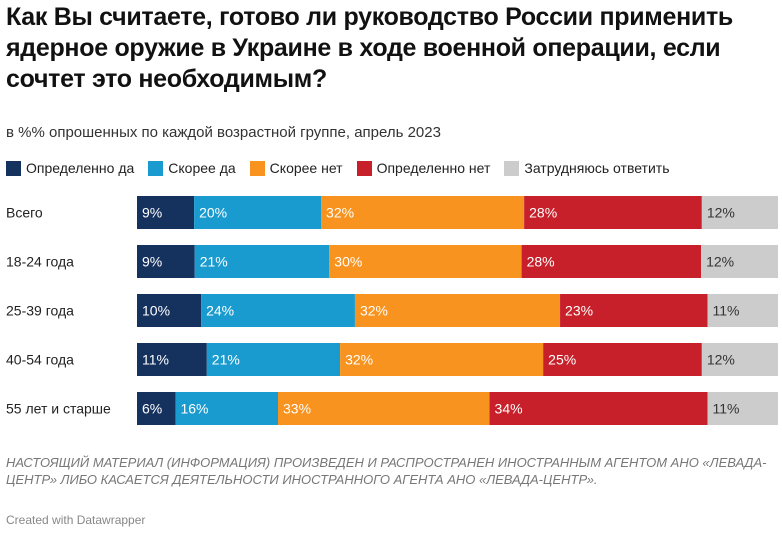 This screenshot has width=782, height=537. I want to click on data-label: 34%, so click(509, 409).